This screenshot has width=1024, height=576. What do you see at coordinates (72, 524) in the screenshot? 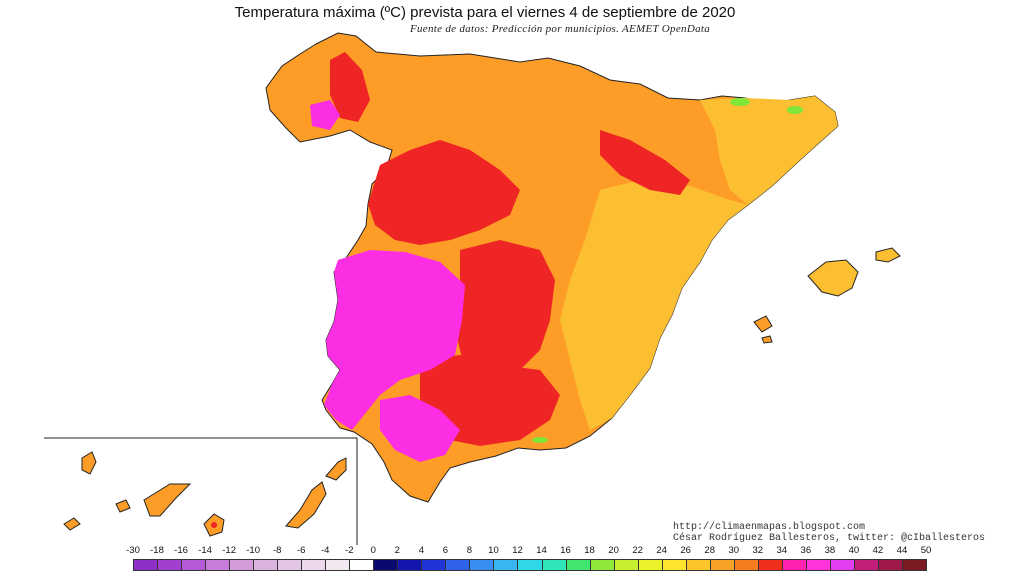
I see `island-el-hierro` at bounding box center [72, 524].